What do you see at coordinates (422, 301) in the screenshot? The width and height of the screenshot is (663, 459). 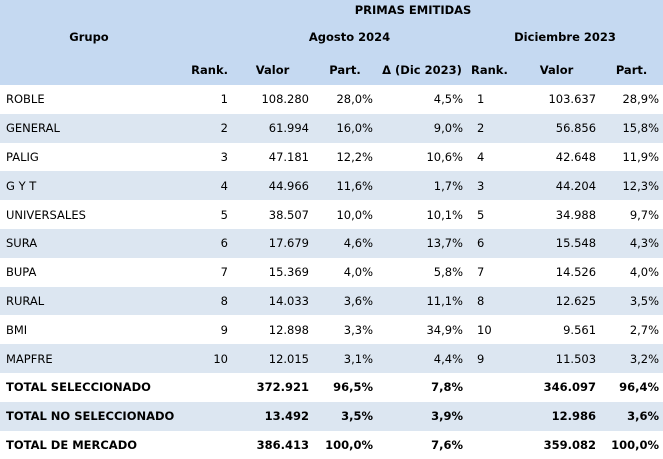 I see `delta-cell: 11,1%` at bounding box center [422, 301].